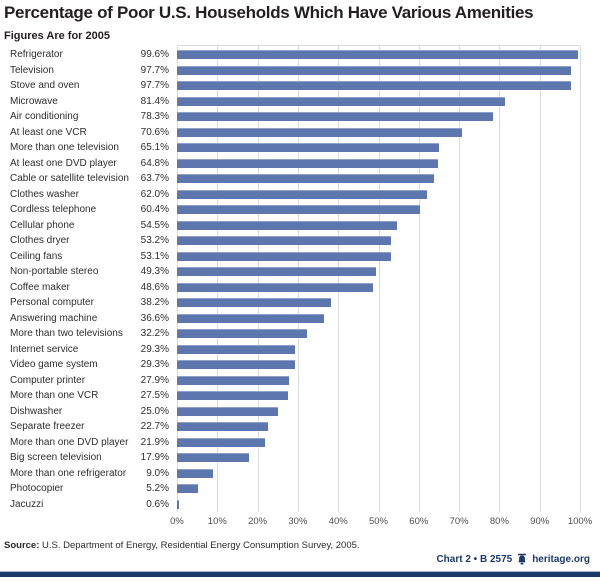 The image size is (600, 581). What do you see at coordinates (154, 132) in the screenshot?
I see `value-label: 70.6%` at bounding box center [154, 132].